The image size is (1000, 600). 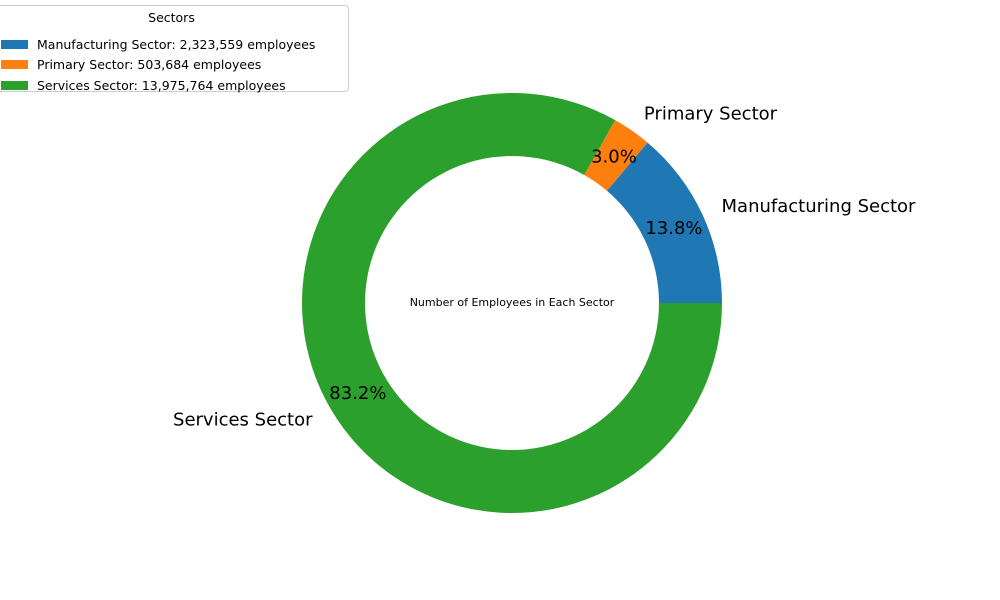 What do you see at coordinates (14, 64) in the screenshot?
I see `legend-swatch-primary` at bounding box center [14, 64].